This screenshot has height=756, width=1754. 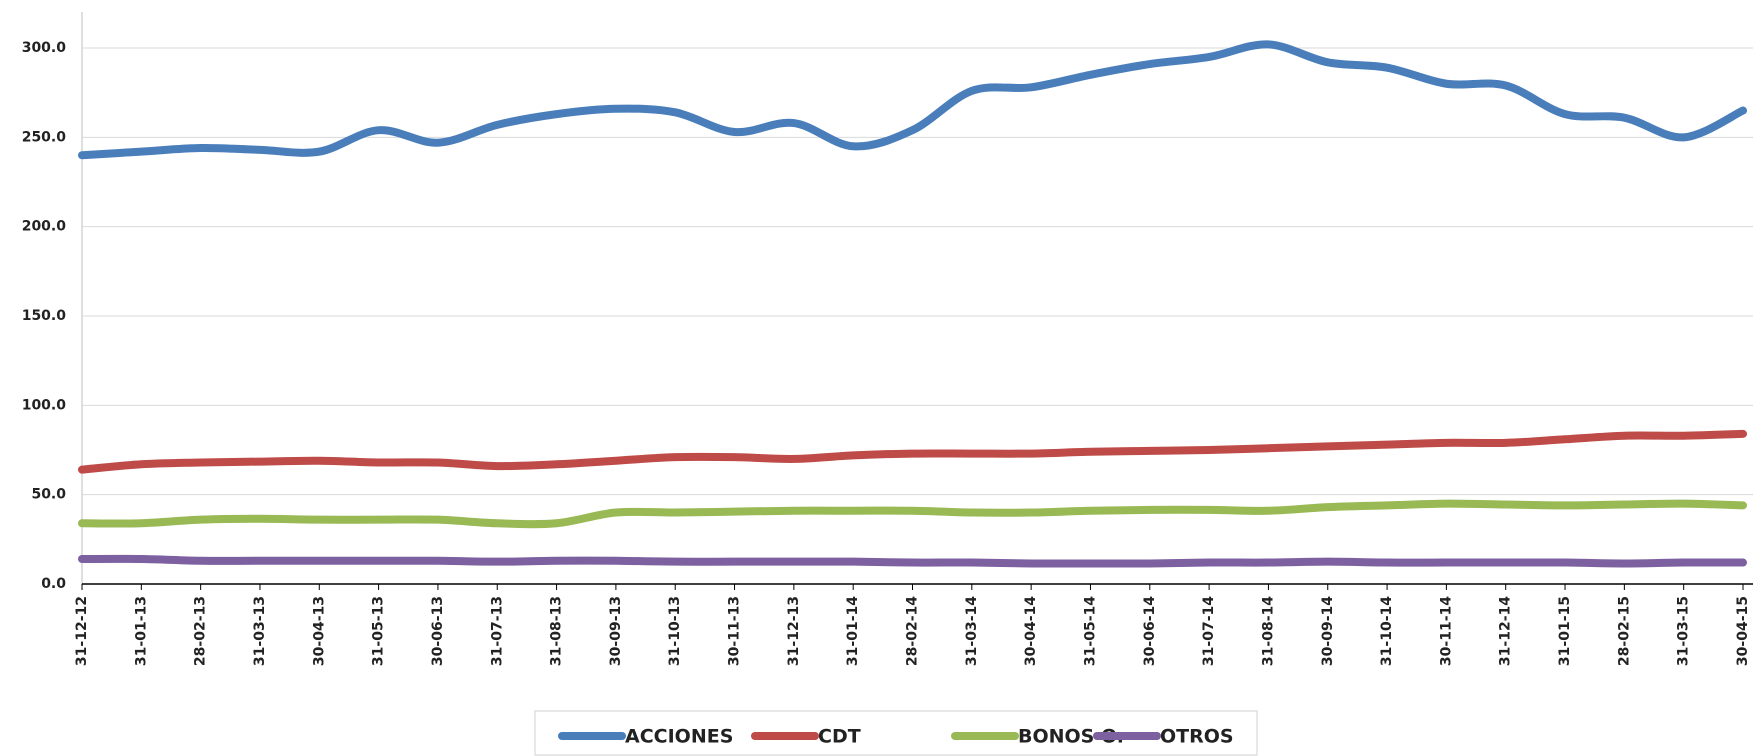 What do you see at coordinates (48, 495) in the screenshot?
I see `y-tick-label: 50.0` at bounding box center [48, 495].